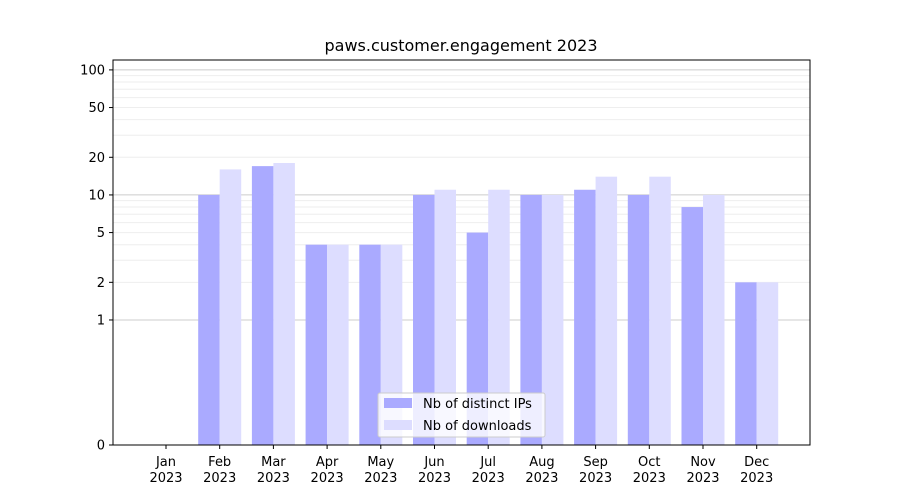 This screenshot has width=900, height=500. Describe the element at coordinates (595, 462) in the screenshot. I see `x-tick-label-month: Sep` at that location.